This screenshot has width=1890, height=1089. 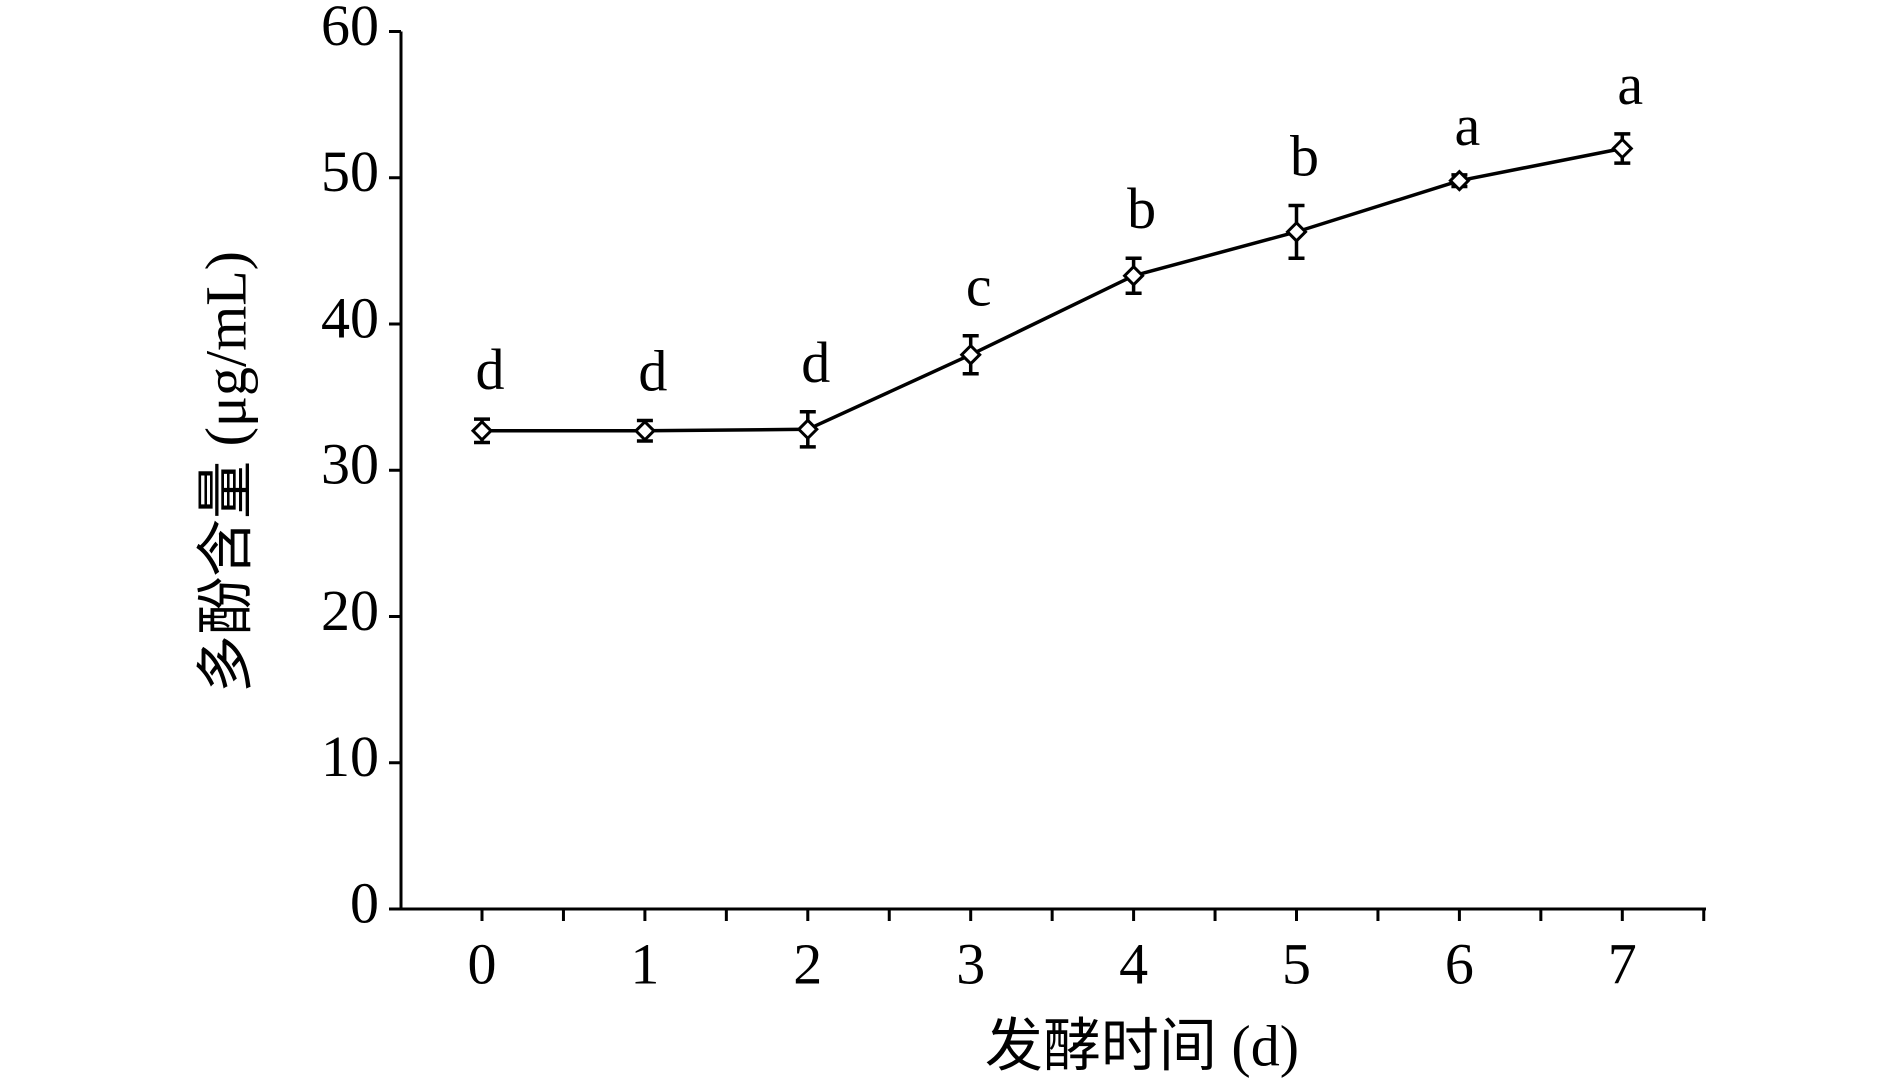 I want to click on y-tick-label: 20, so click(x=350, y=610).